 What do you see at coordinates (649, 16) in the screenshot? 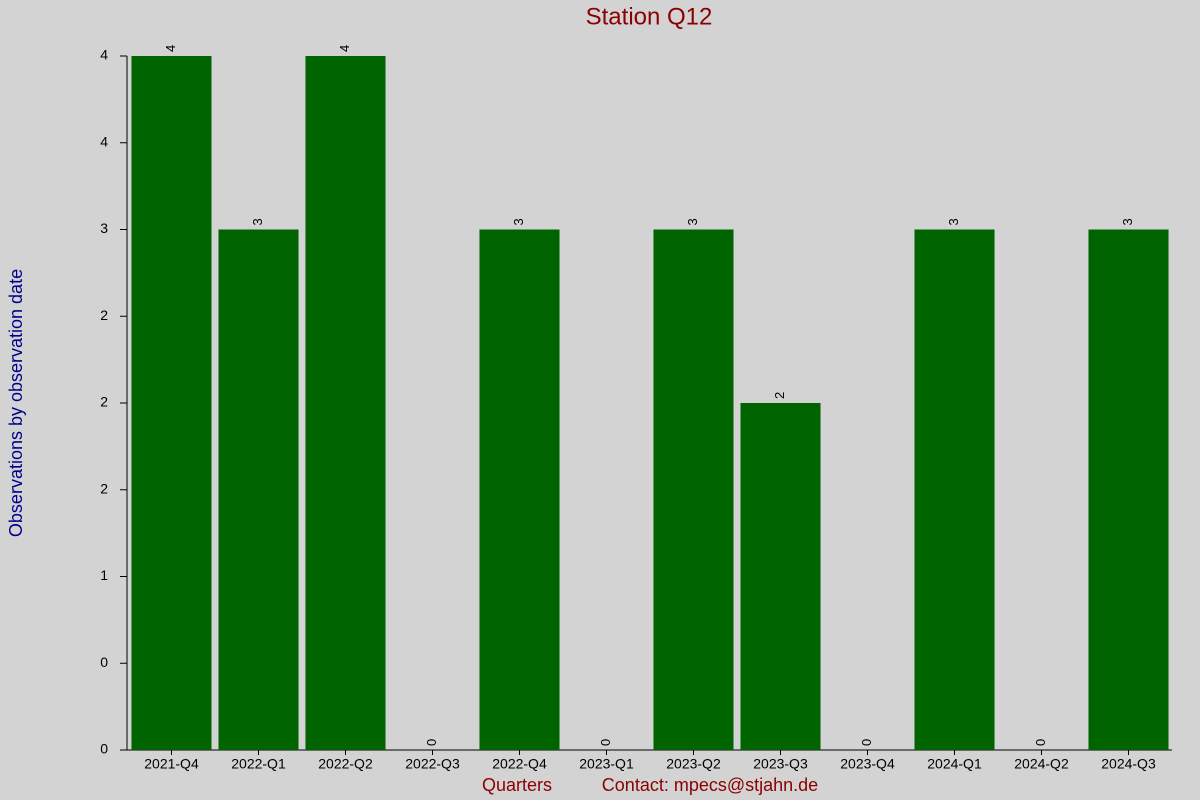
I see `chart-title: Station Q12` at bounding box center [649, 16].